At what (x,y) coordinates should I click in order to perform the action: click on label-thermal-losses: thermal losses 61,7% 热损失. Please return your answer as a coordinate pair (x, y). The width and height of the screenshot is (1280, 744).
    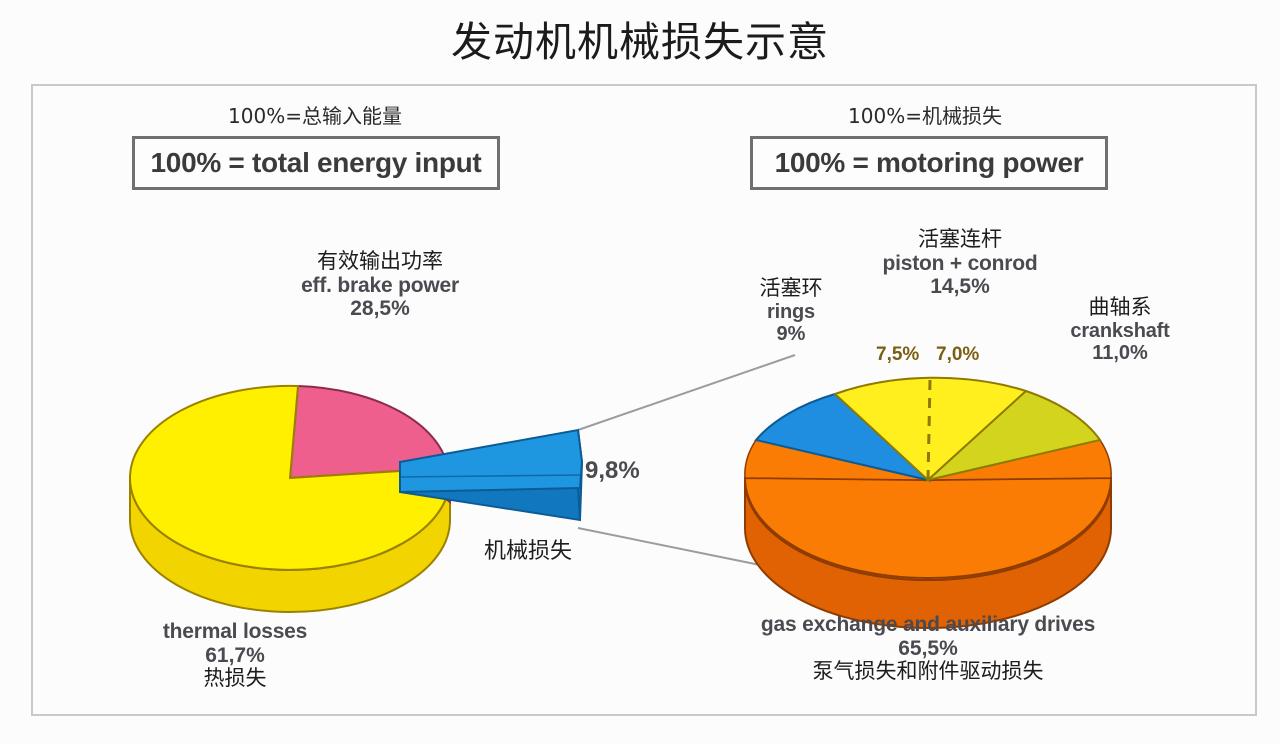
    Looking at the image, I should click on (235, 655).